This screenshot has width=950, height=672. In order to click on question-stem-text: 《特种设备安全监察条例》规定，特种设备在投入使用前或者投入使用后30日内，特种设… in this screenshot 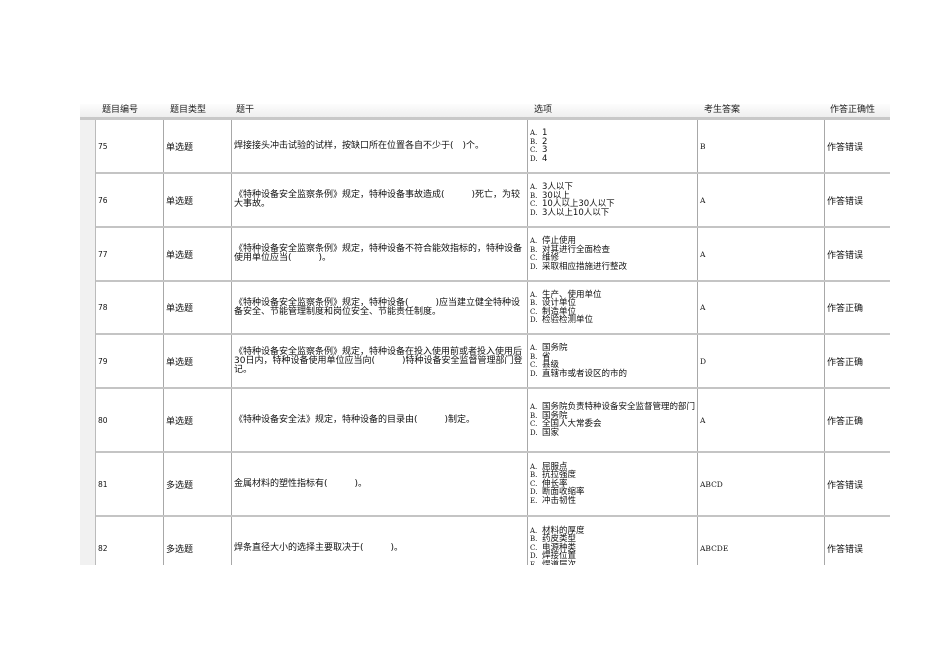, I will do `click(378, 360)`.